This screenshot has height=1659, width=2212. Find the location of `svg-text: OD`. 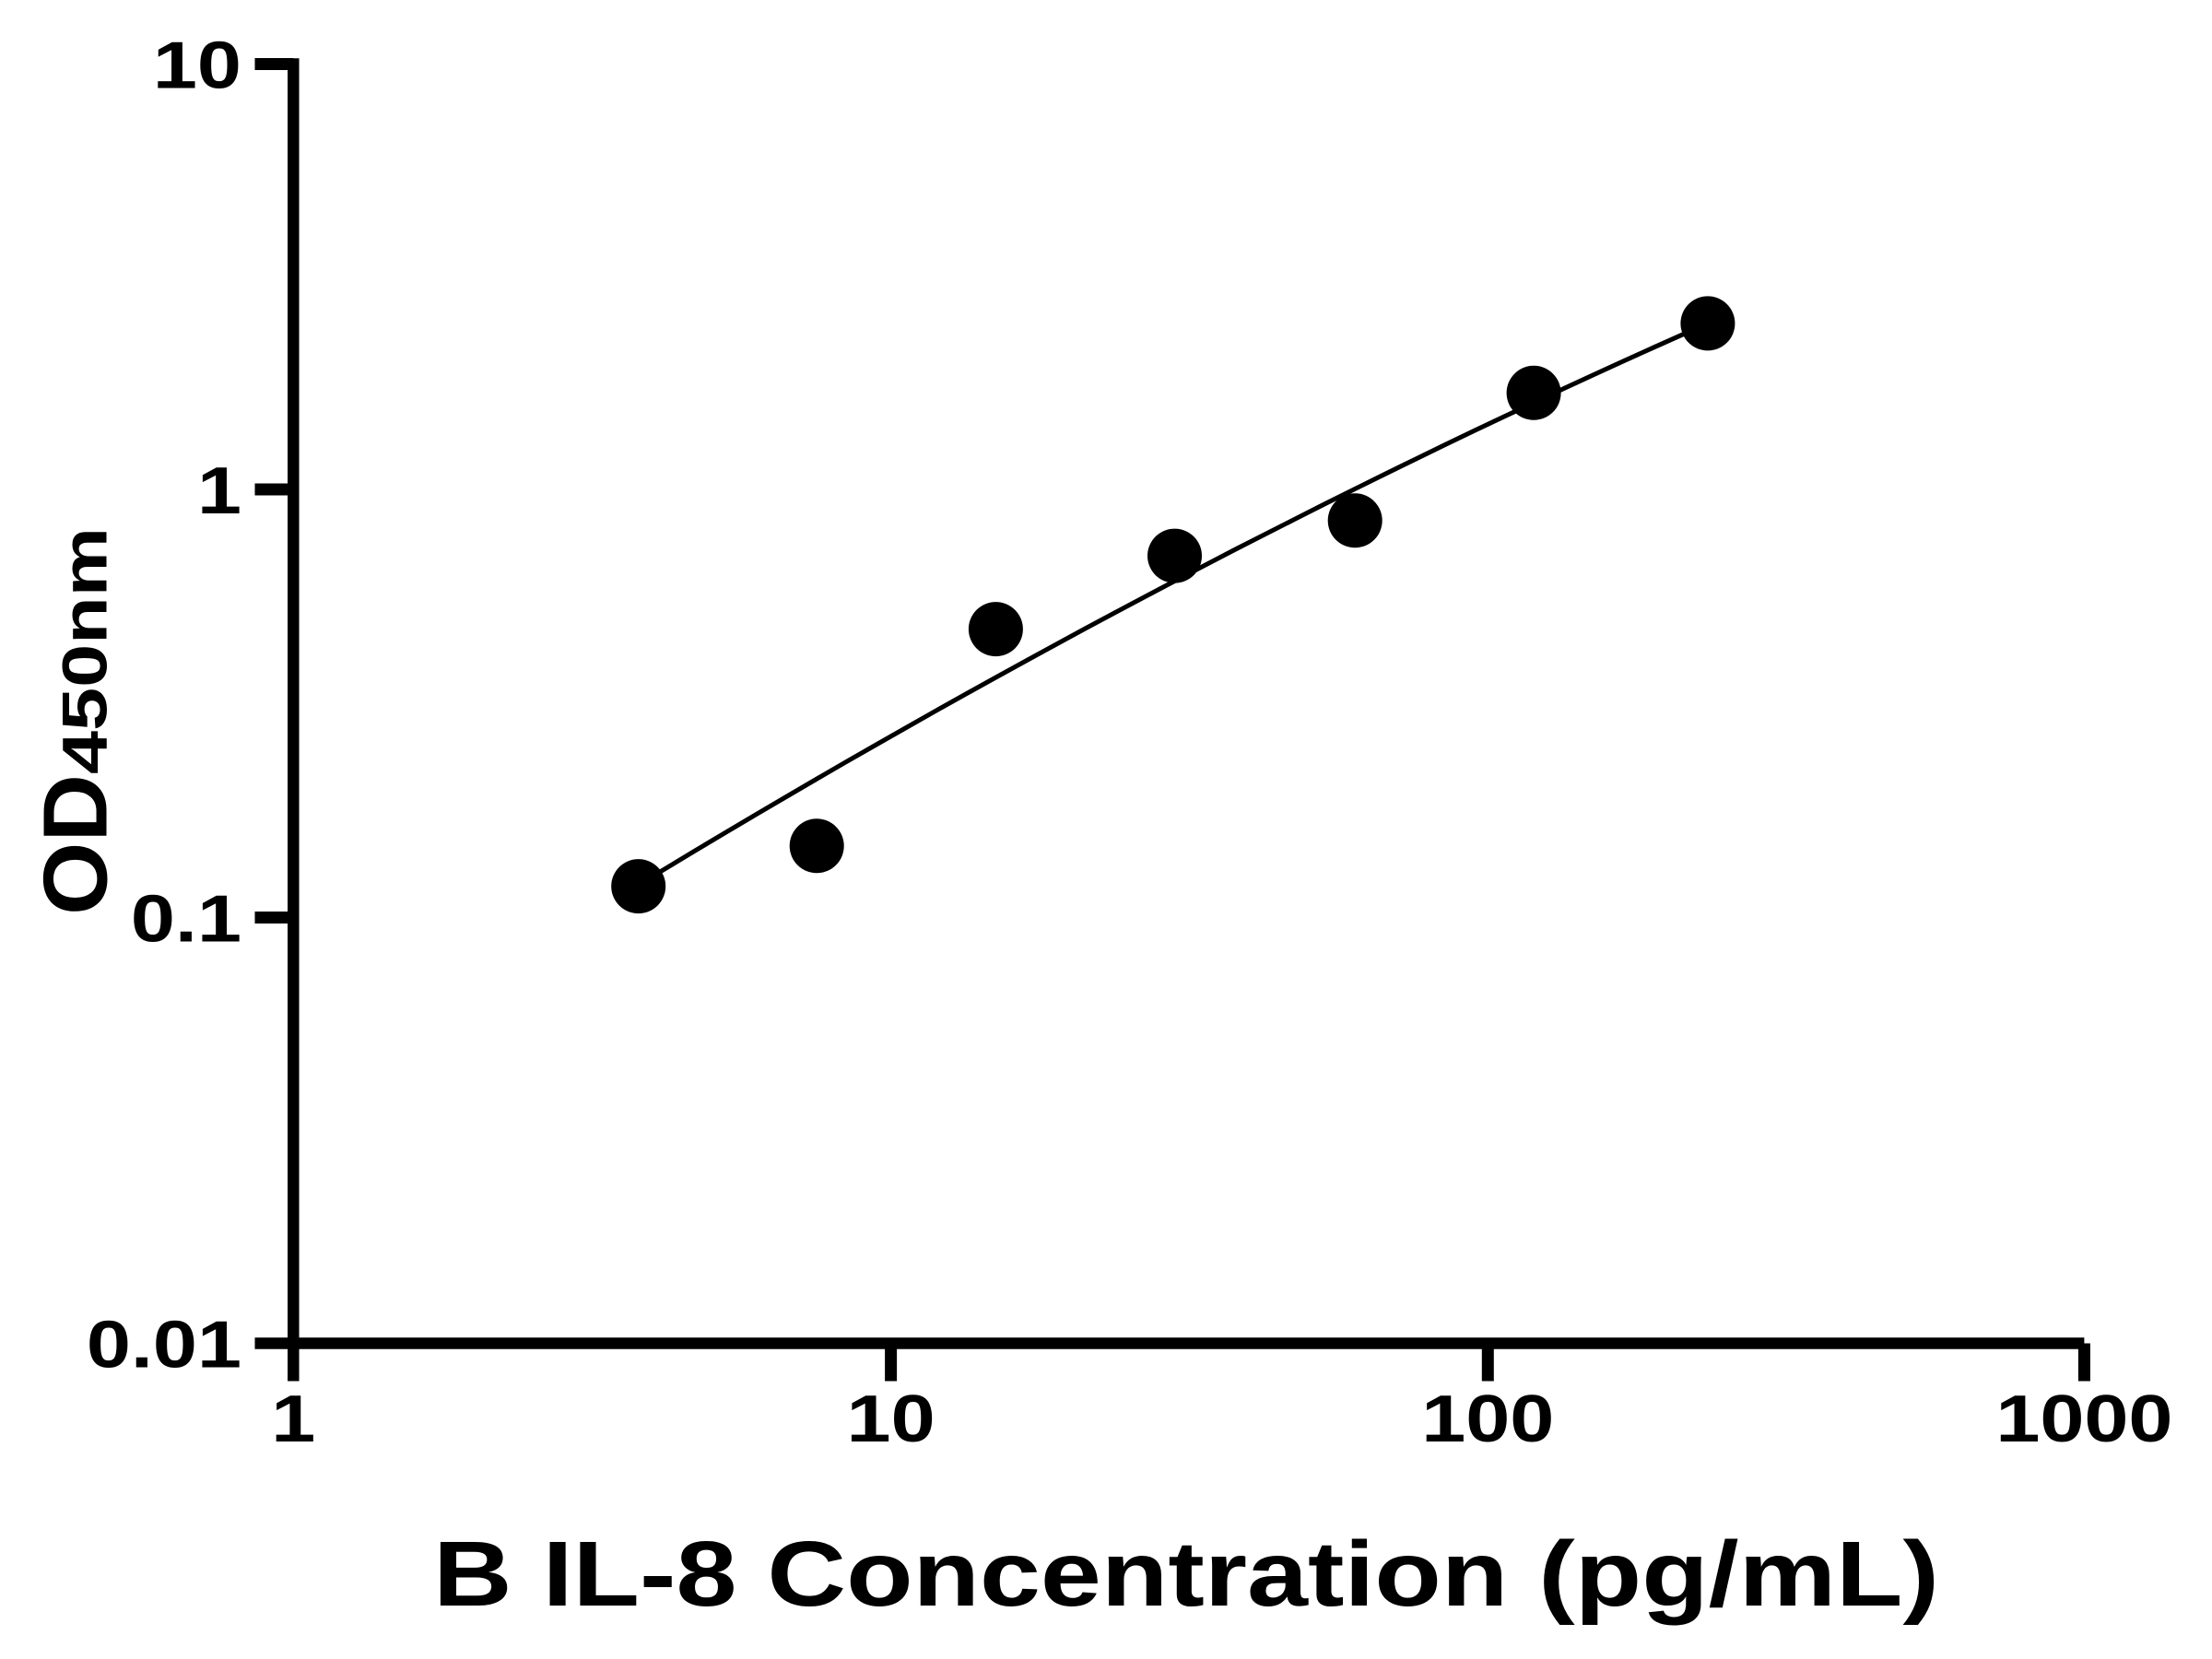

svg-text: OD is located at coordinates (75, 844).